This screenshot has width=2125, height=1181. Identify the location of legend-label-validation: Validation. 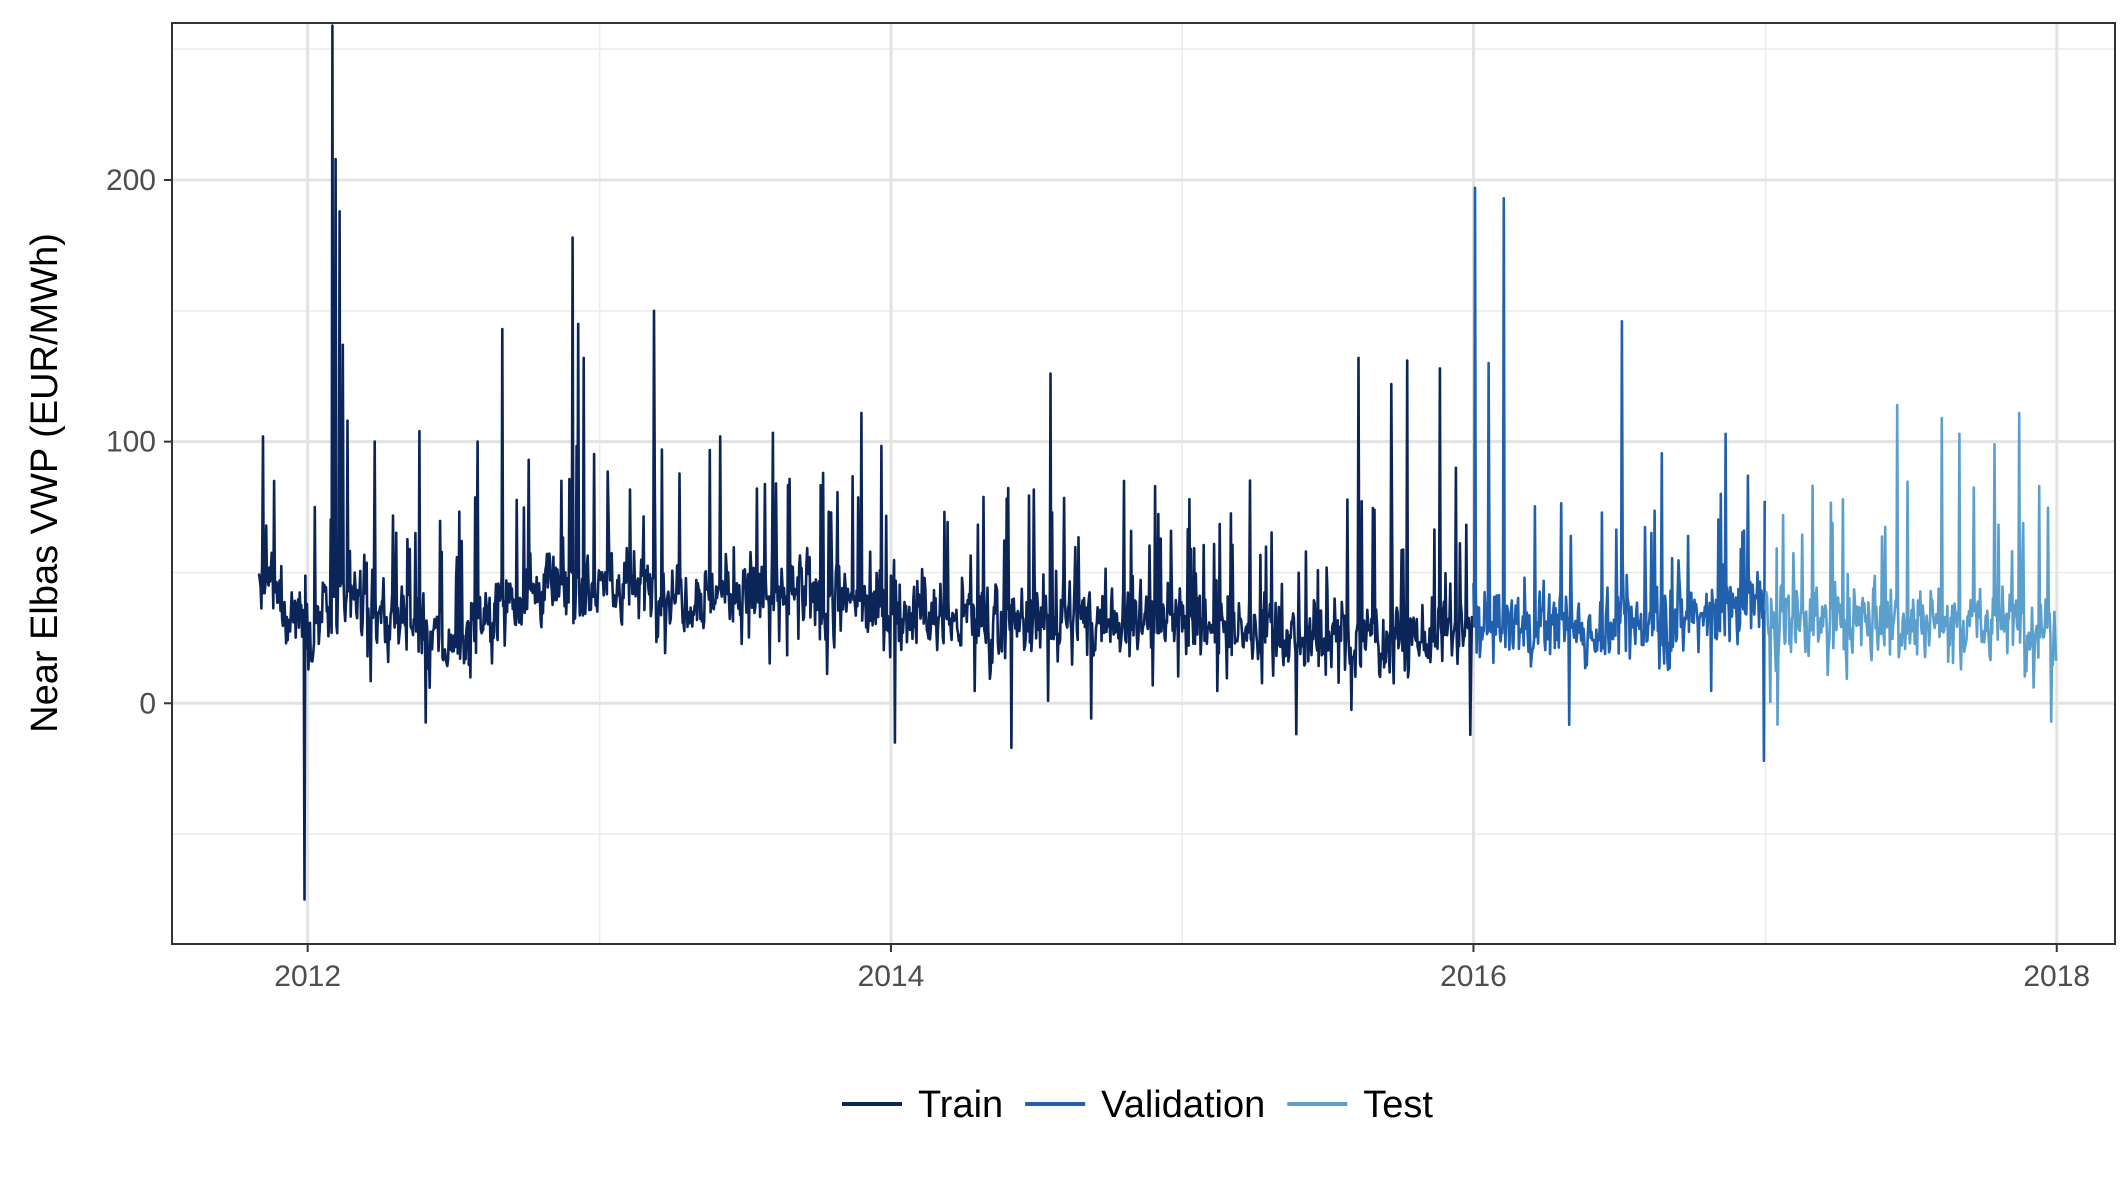
(1183, 1105).